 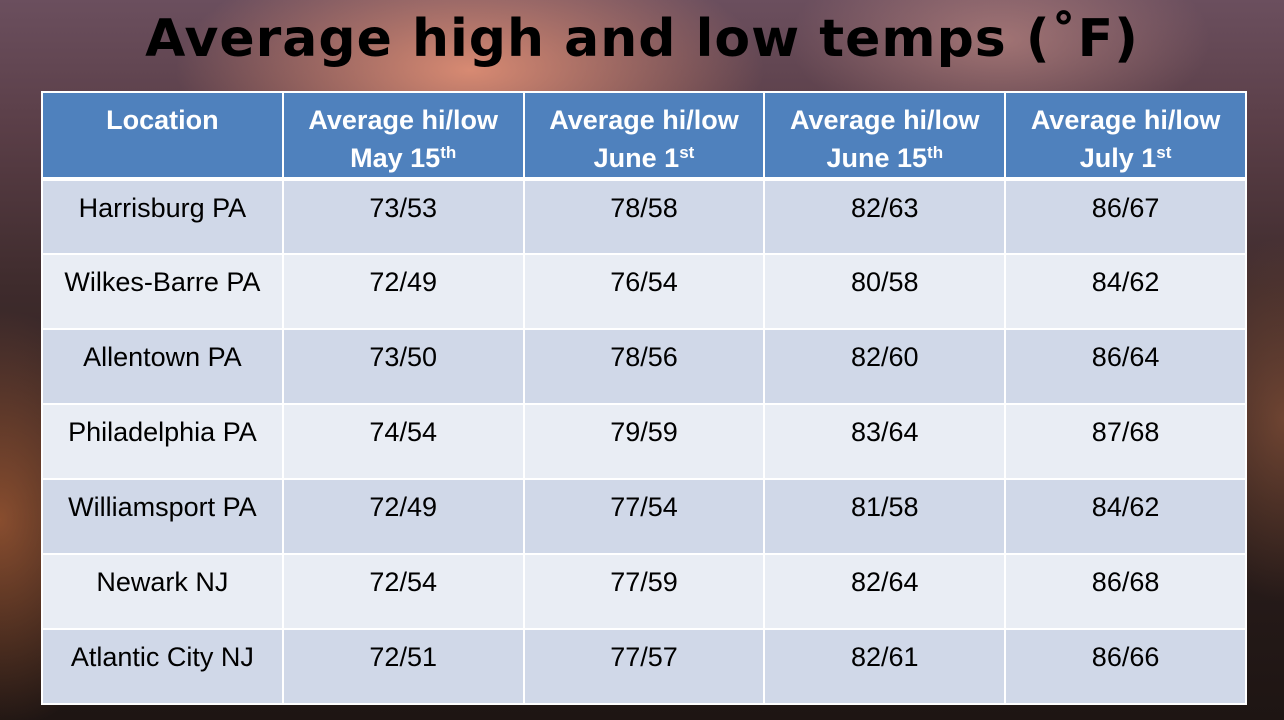 I want to click on table-row: Wilkes-Barre PA 72/49 76/54 80/58 84/62, so click(x=644, y=291).